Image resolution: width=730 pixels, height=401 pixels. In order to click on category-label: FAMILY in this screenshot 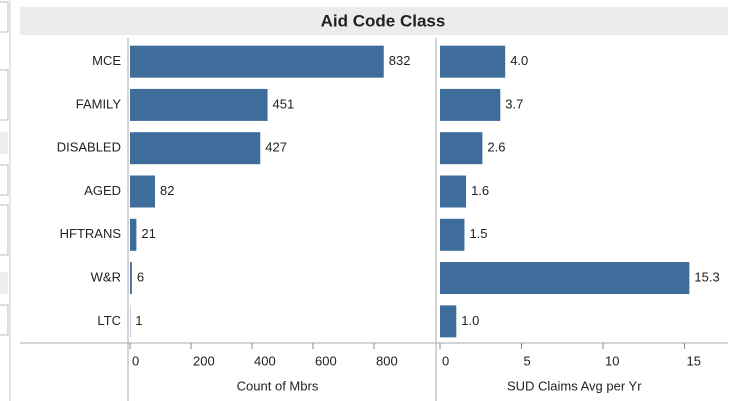, I will do `click(99, 103)`.